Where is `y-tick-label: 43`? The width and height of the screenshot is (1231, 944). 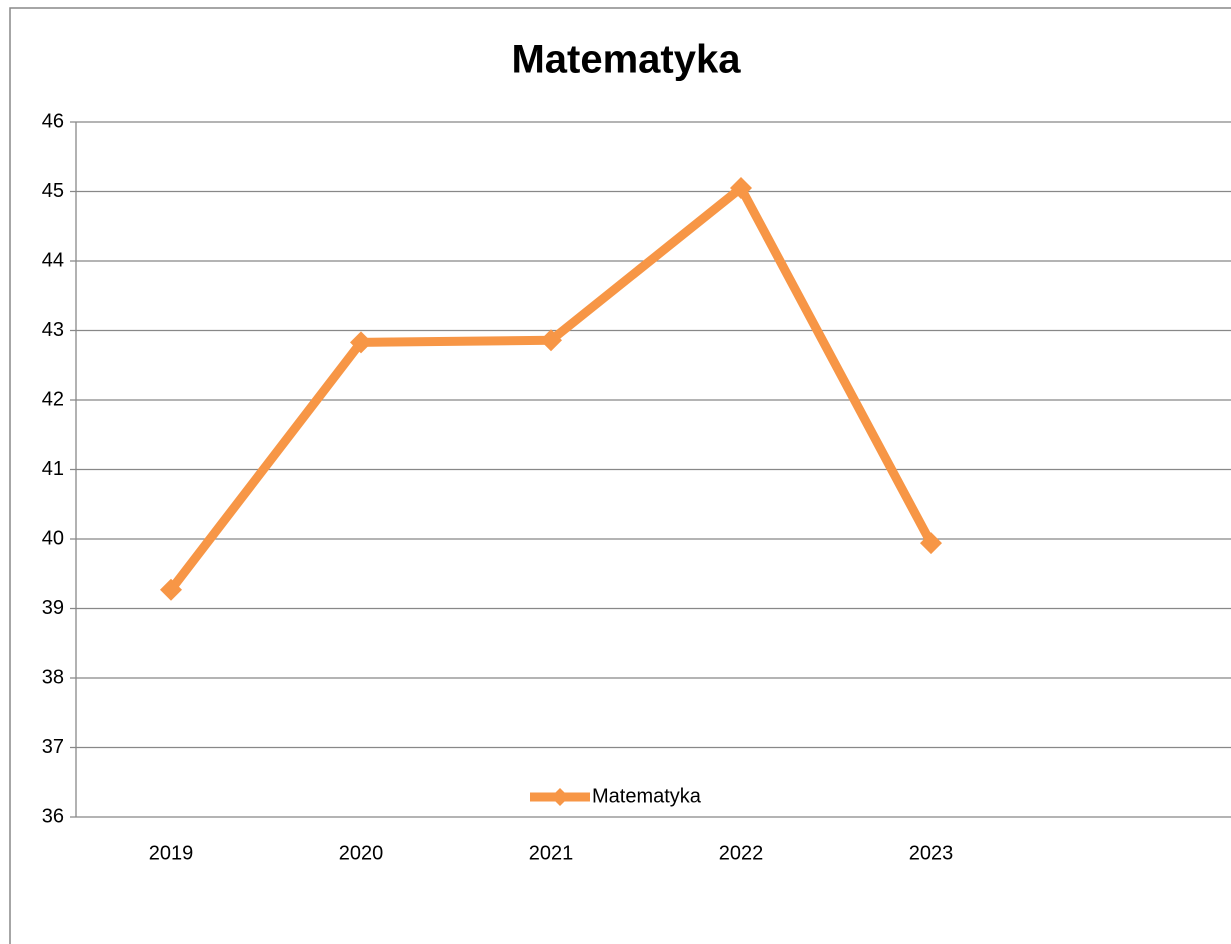 y-tick-label: 43 is located at coordinates (53, 330).